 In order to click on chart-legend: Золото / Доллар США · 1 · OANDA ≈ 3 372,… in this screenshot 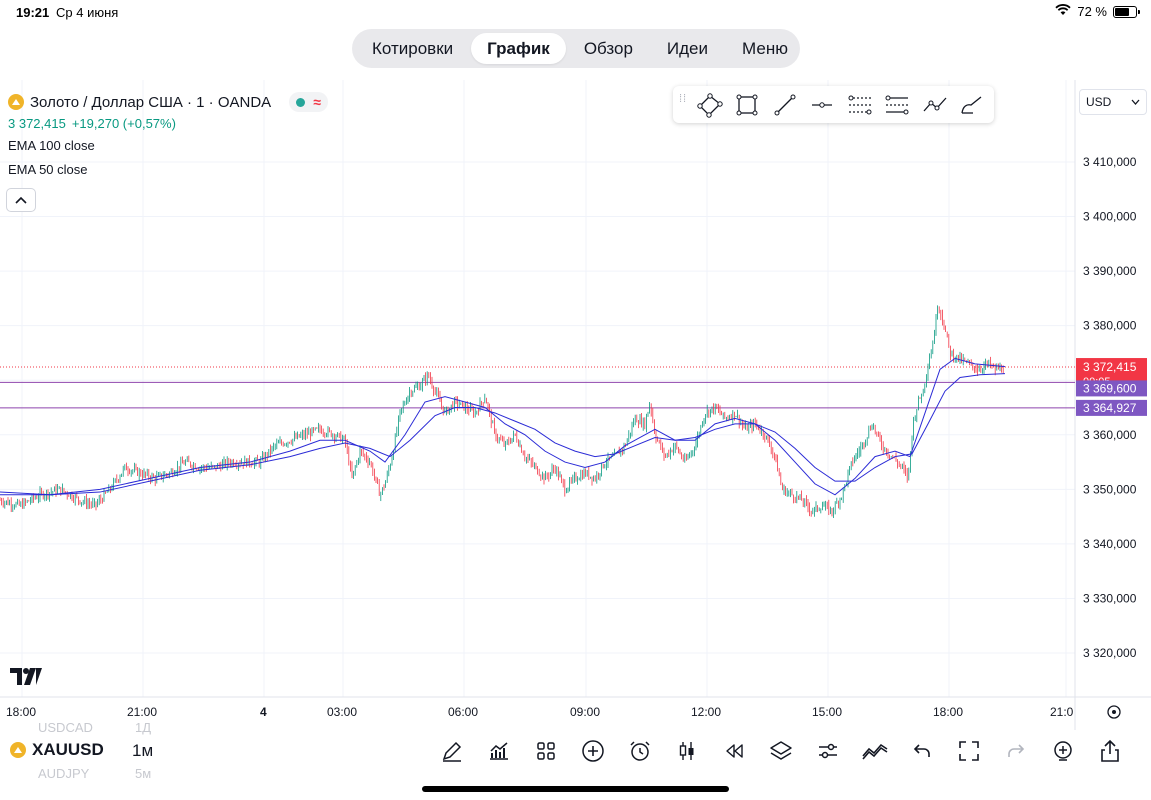, I will do `click(168, 134)`.